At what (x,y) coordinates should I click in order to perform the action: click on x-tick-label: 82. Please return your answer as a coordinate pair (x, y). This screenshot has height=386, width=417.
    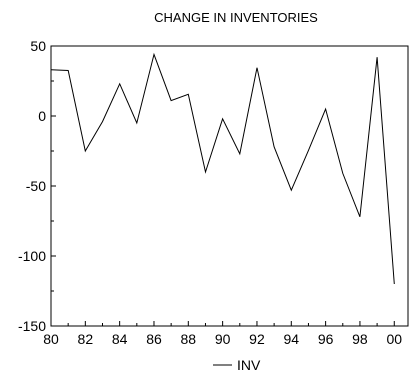
    Looking at the image, I should click on (86, 339).